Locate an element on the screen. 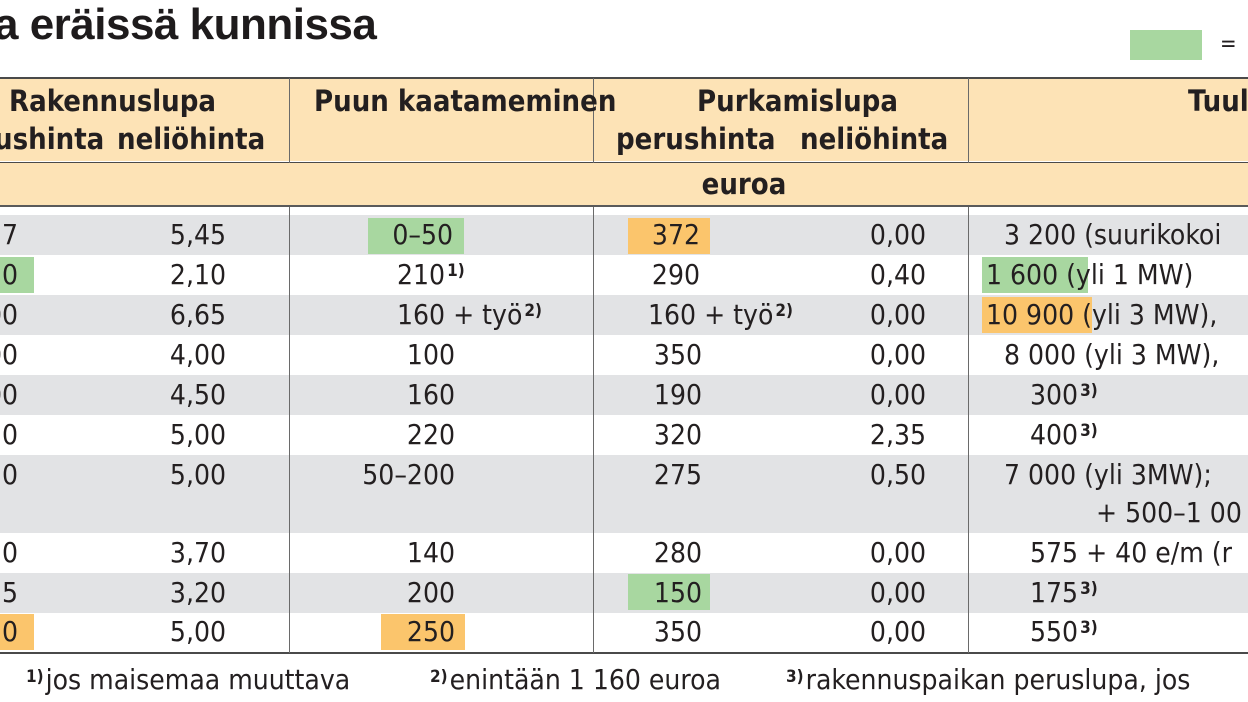  unit-label: euroa is located at coordinates (744, 184).